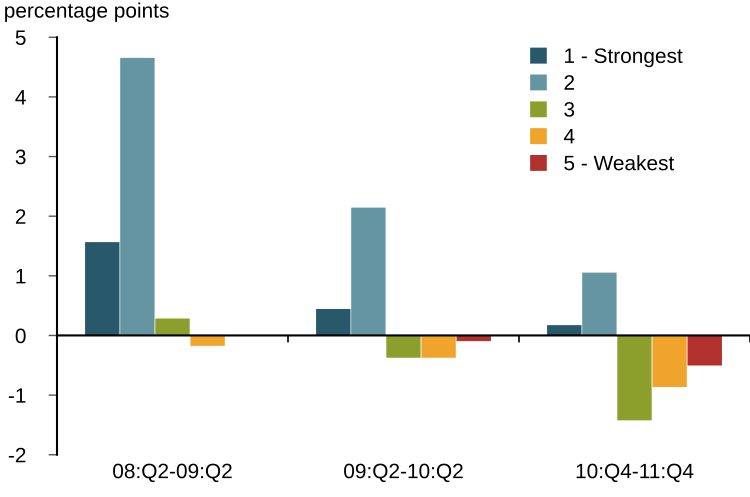 Image resolution: width=750 pixels, height=497 pixels. I want to click on x-tick-label: 10:Q4-11:Q4, so click(635, 473).